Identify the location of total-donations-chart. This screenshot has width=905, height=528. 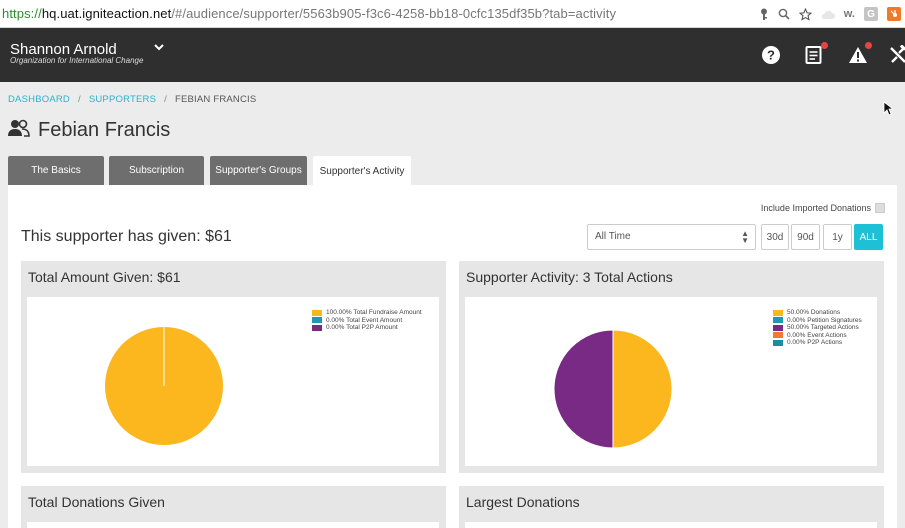
(233, 525).